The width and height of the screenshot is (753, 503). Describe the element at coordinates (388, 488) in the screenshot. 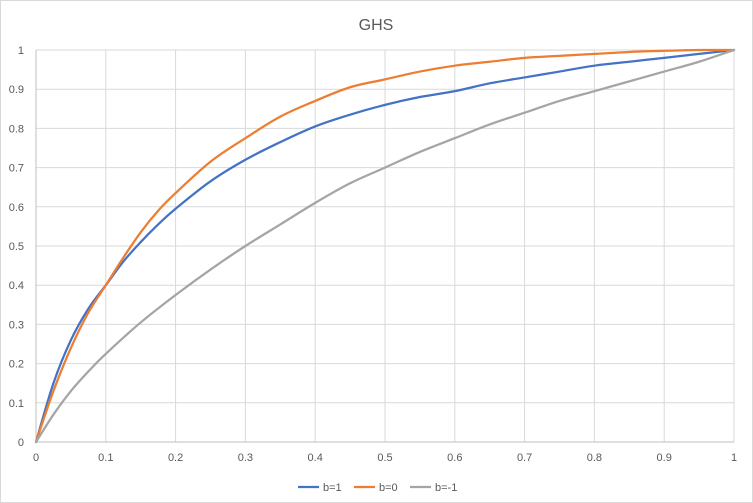

I see `legend-label: b=0` at that location.